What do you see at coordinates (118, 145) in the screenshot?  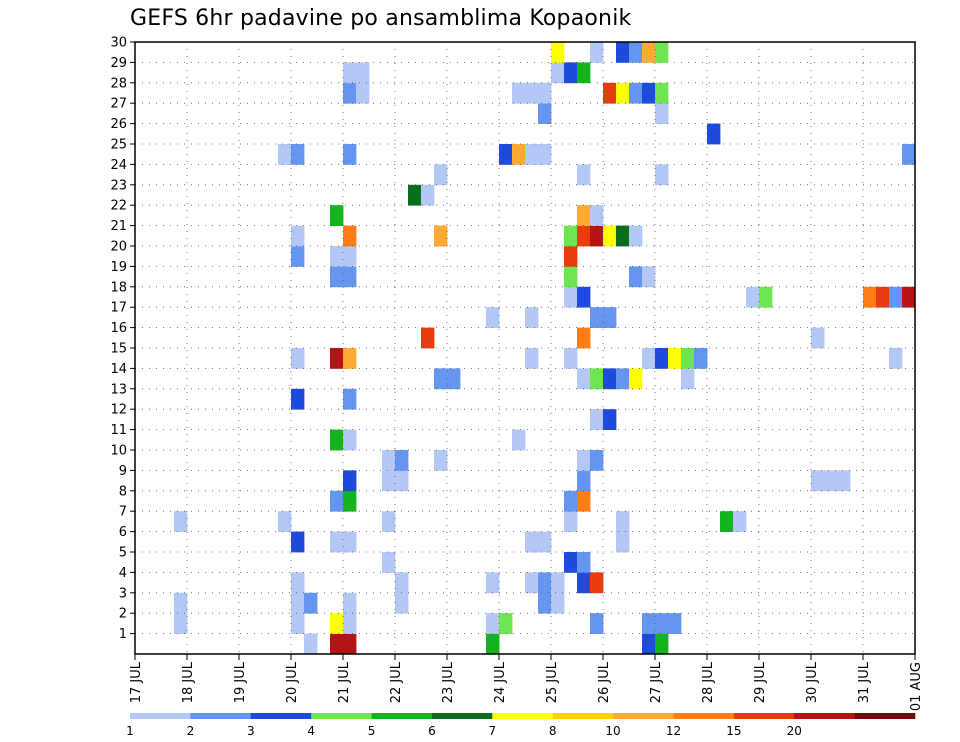 I see `y-tick-label: 25` at bounding box center [118, 145].